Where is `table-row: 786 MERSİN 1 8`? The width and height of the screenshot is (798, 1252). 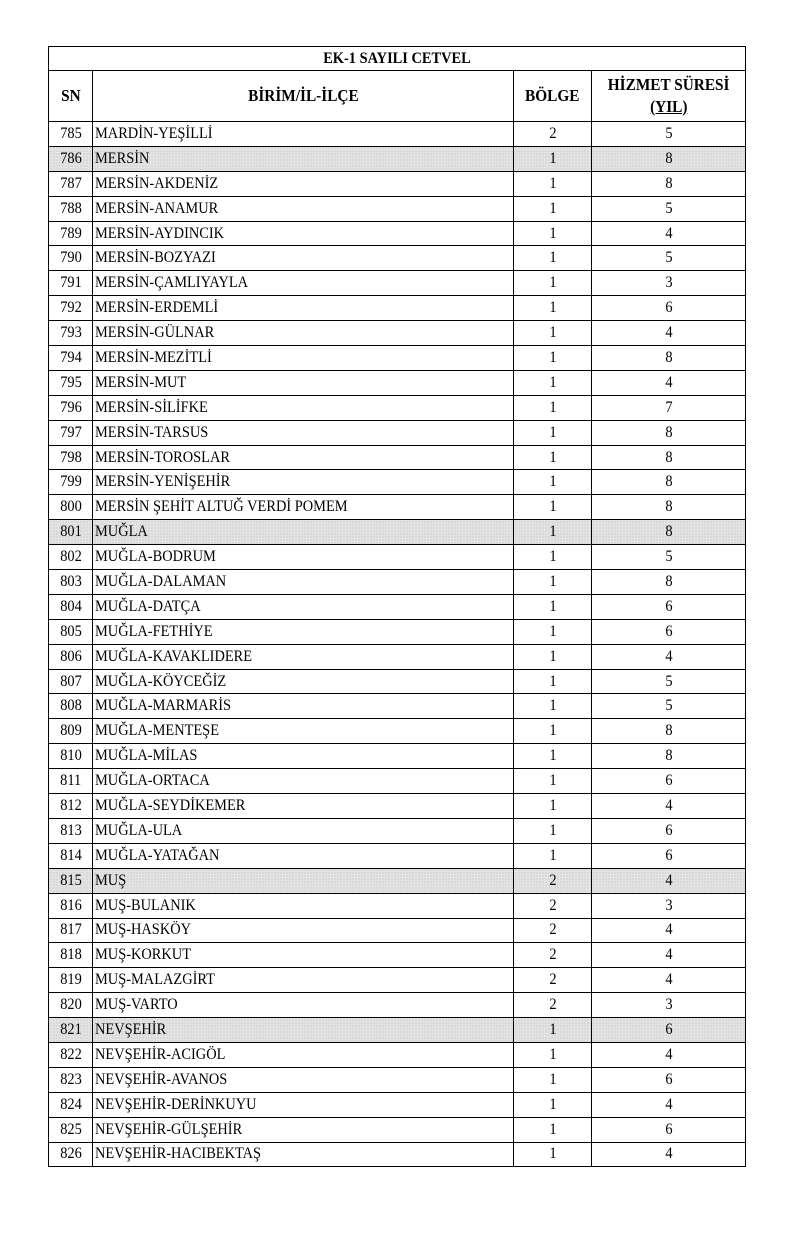
table-row: 786 MERSİN 1 8 is located at coordinates (397, 158).